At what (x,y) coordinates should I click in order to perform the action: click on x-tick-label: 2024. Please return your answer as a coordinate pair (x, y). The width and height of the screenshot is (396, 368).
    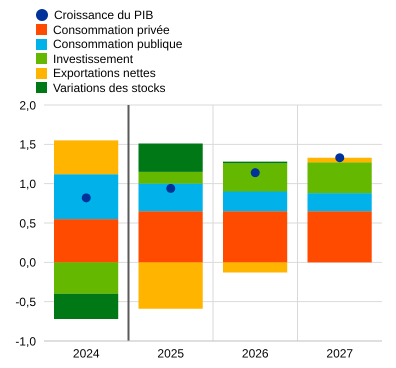
    Looking at the image, I should click on (86, 353).